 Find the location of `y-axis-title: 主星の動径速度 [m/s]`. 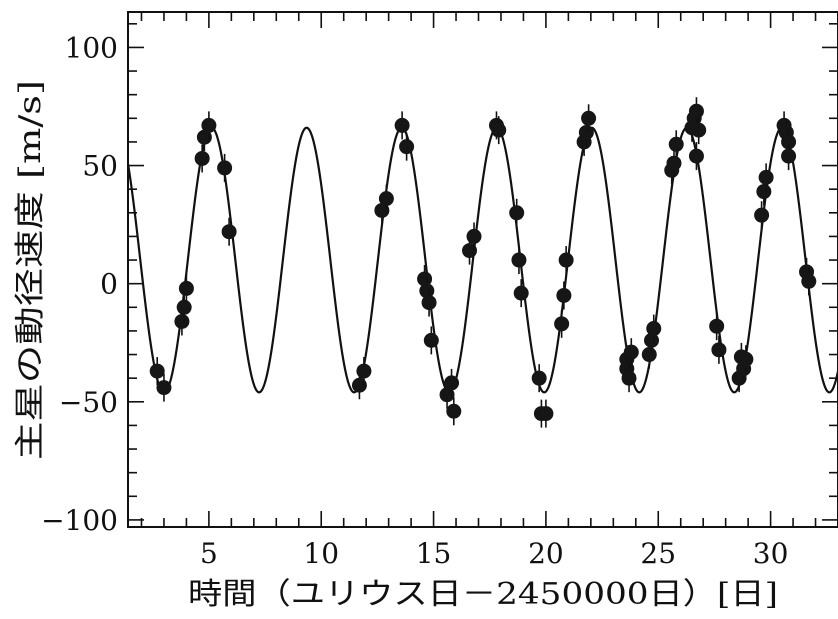

y-axis-title: 主星の動径速度 [m/s] is located at coordinates (30, 270).